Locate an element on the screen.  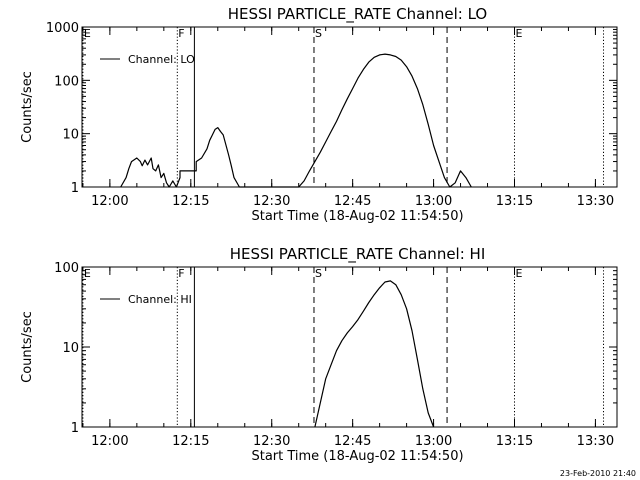
series-line is located at coordinates (374, 354).